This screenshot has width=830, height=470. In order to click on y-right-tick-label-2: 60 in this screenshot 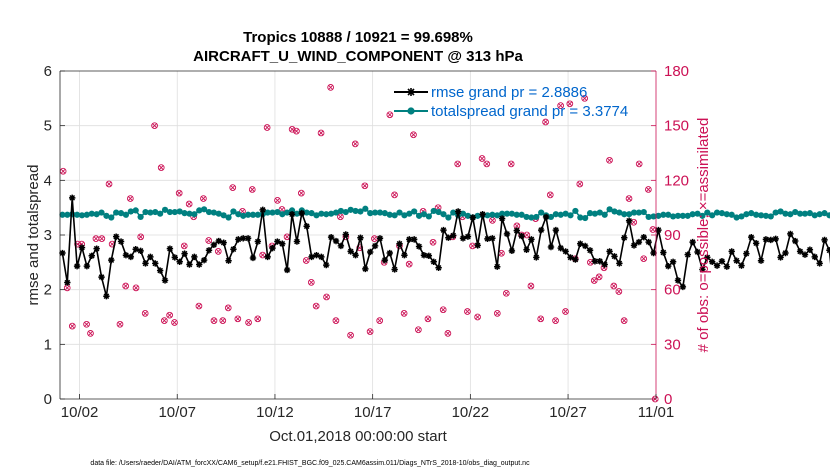, I will do `click(672, 290)`.